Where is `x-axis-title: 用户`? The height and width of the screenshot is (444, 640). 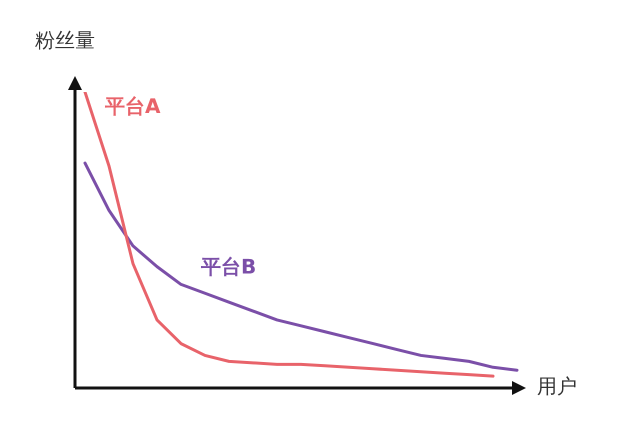 x-axis-title: 用户 is located at coordinates (557, 386).